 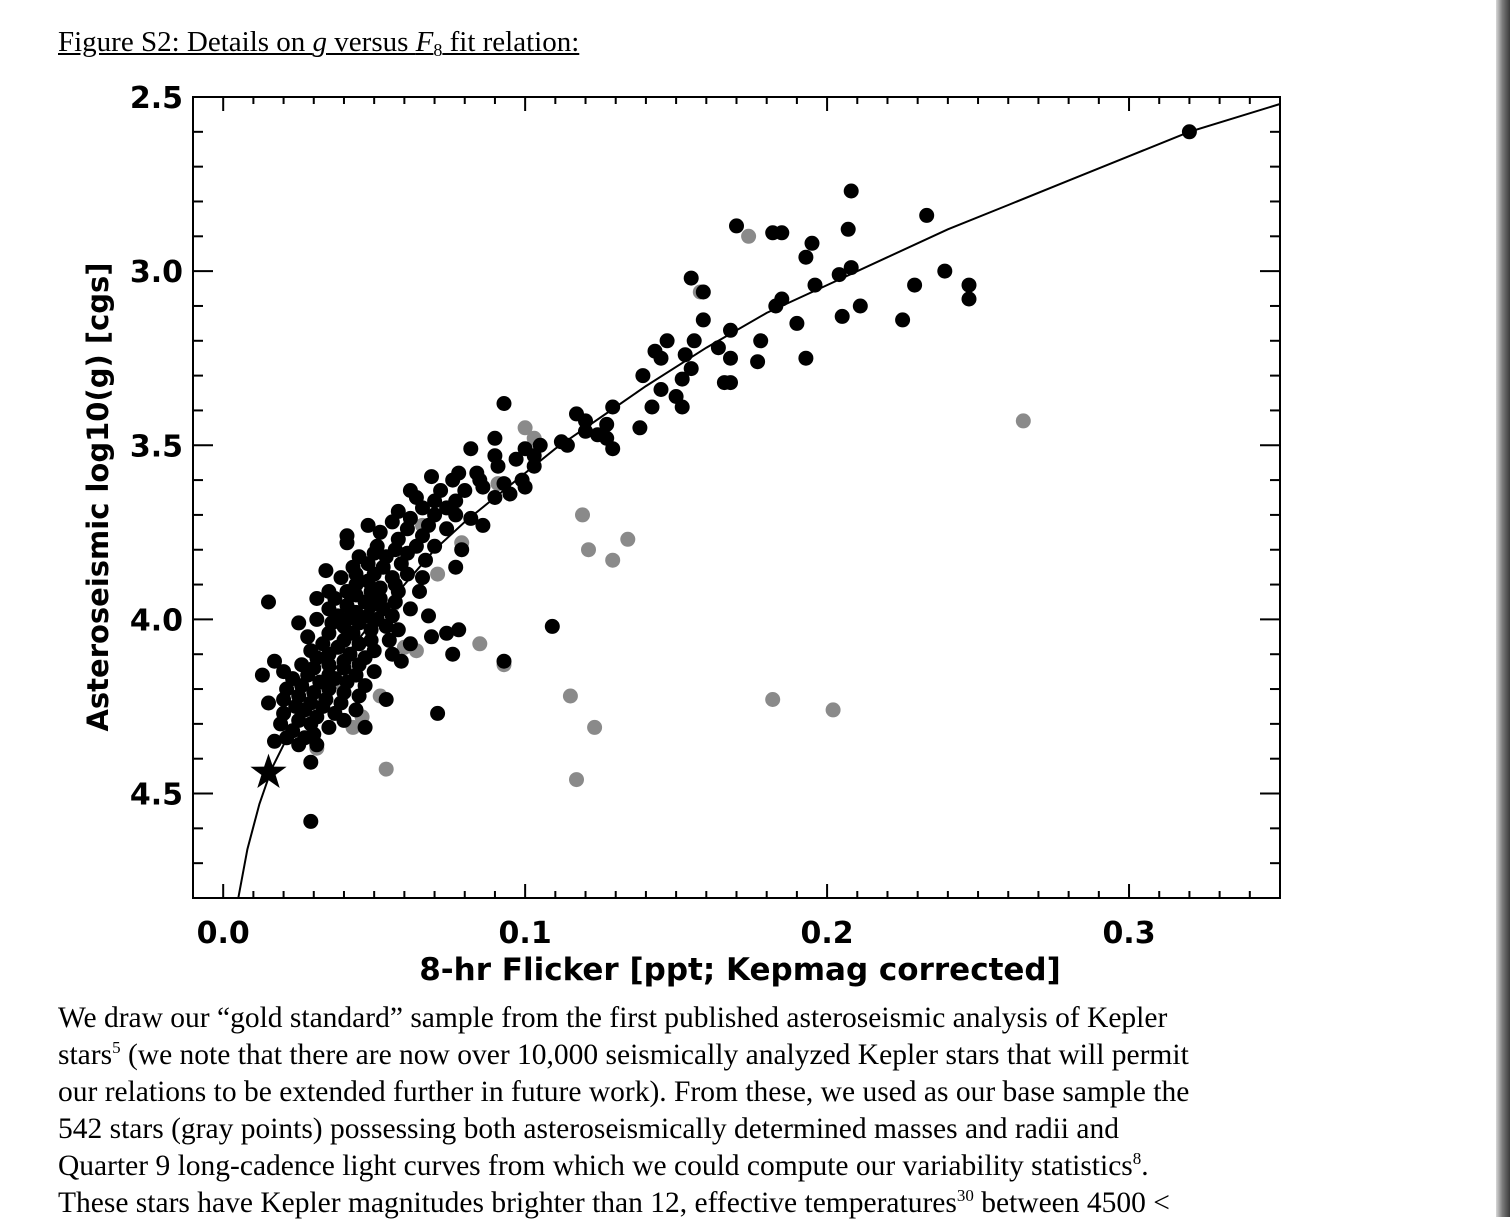 What do you see at coordinates (185, 42) in the screenshot?
I see `caption-prefix: Figure S2: Details on` at bounding box center [185, 42].